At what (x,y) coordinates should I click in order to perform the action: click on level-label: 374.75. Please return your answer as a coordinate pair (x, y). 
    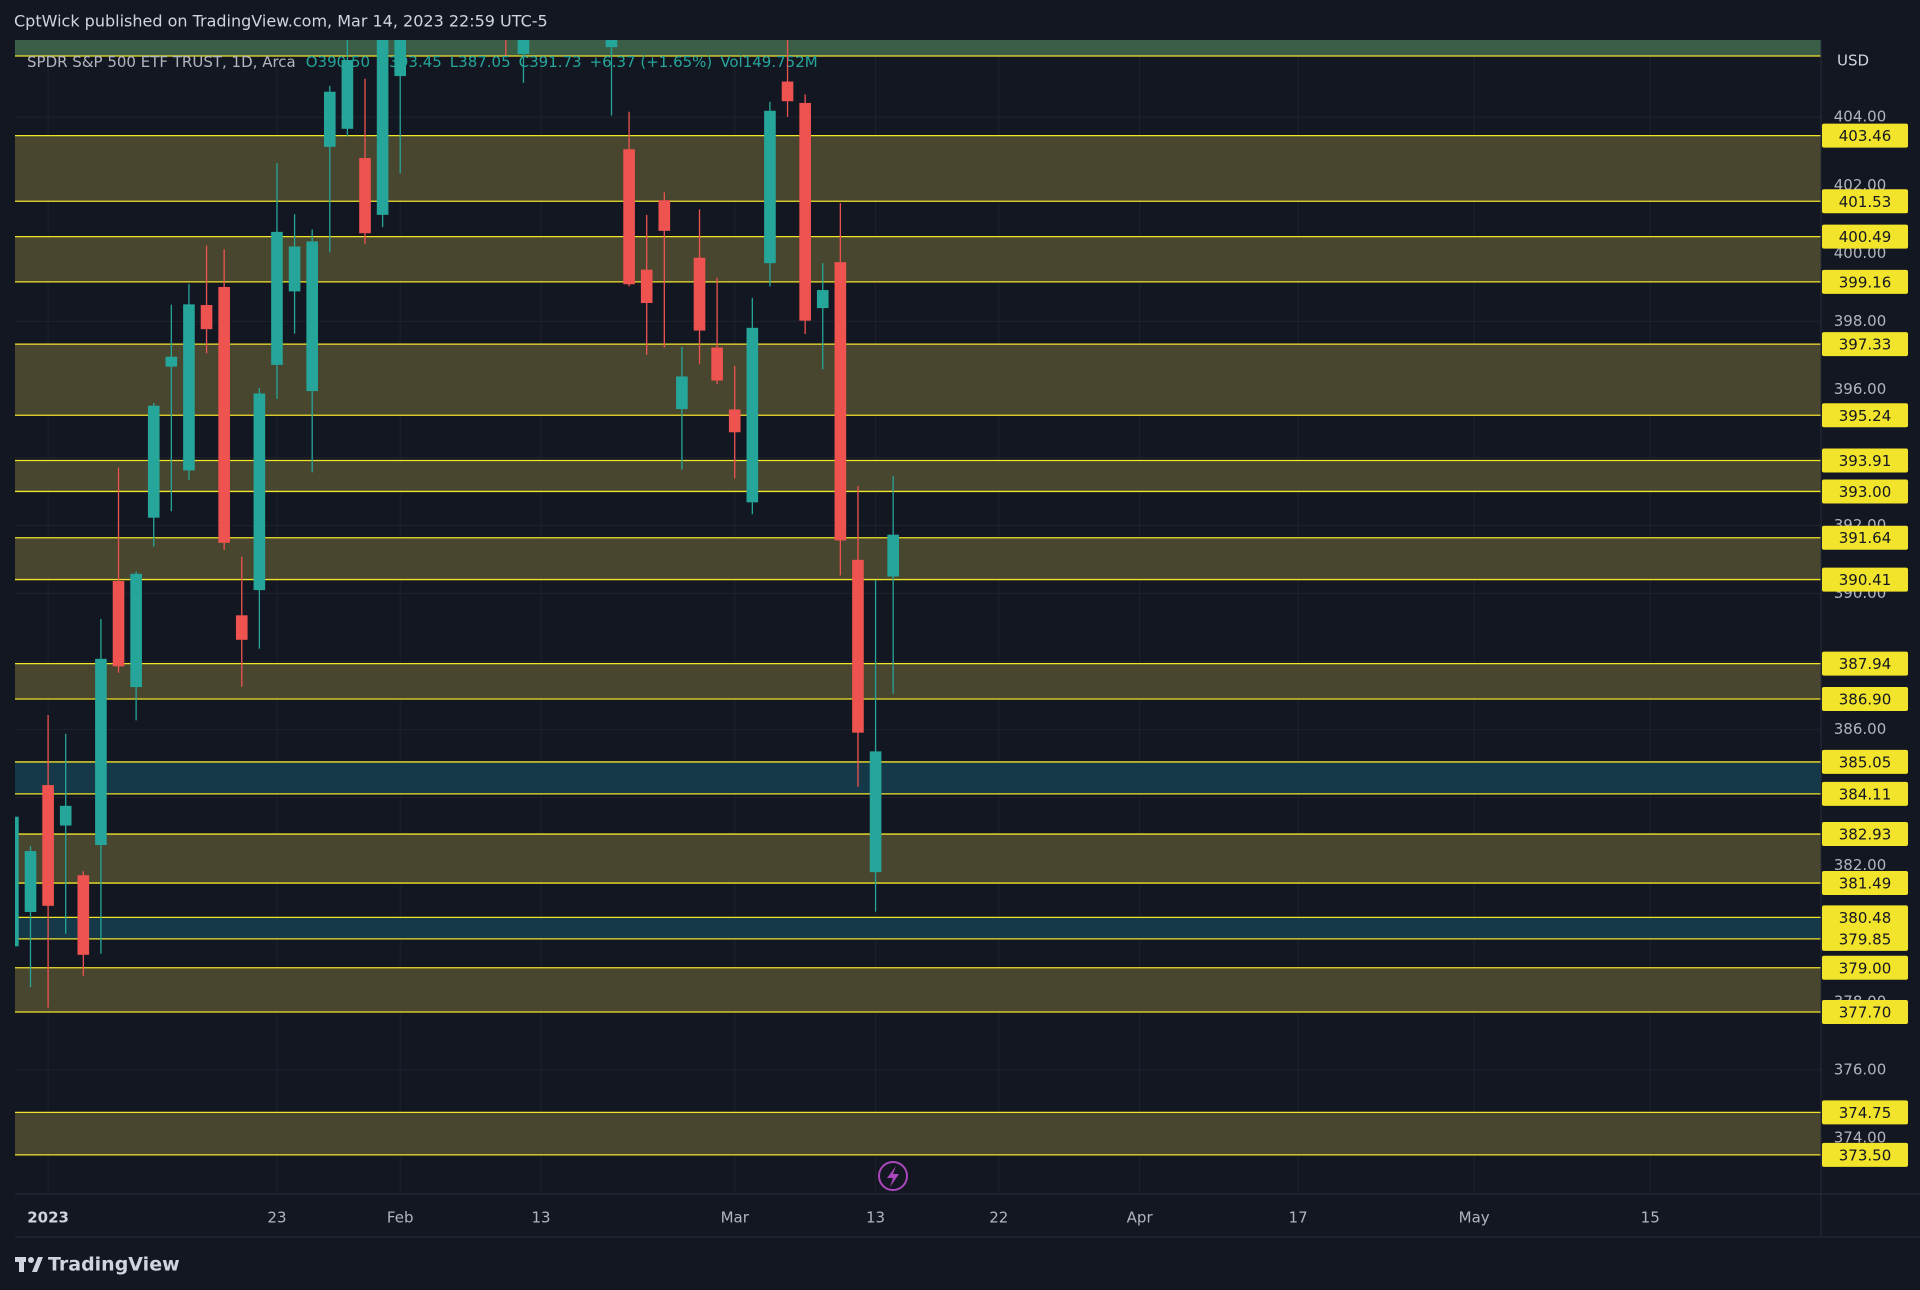
    Looking at the image, I should click on (1865, 1113).